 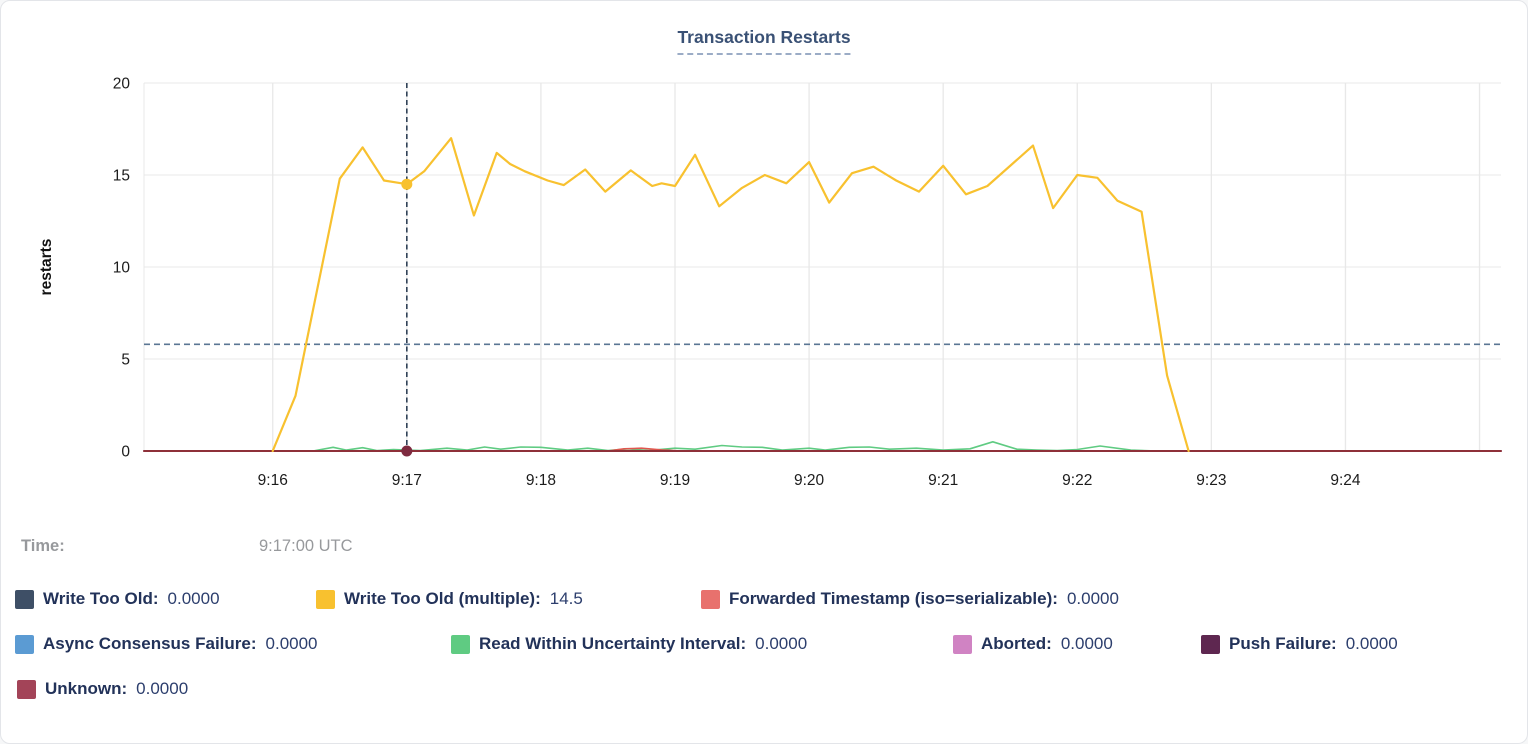 What do you see at coordinates (122, 84) in the screenshot?
I see `y-tick-label: 20` at bounding box center [122, 84].